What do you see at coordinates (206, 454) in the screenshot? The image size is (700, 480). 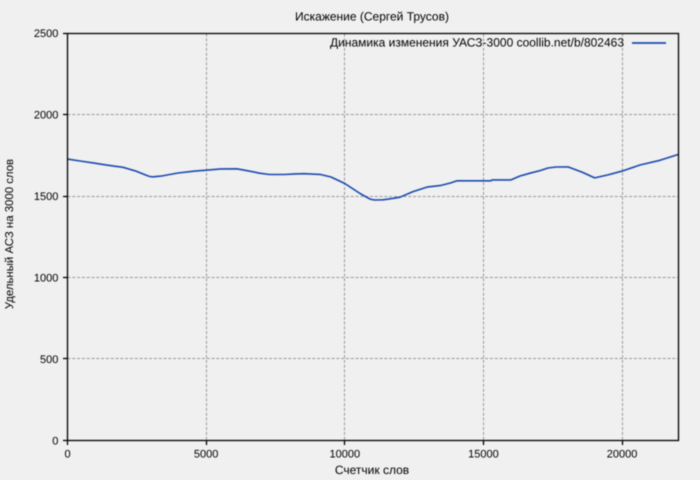 I see `svg-text: 5000` at bounding box center [206, 454].